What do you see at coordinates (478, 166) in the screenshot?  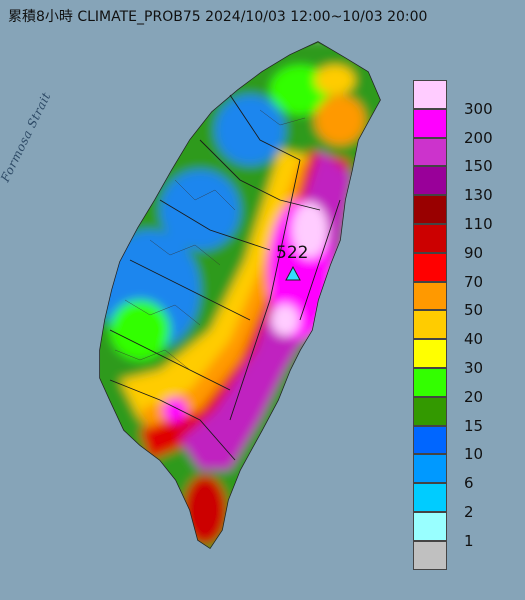 I see `legend-label: 150` at bounding box center [478, 166].